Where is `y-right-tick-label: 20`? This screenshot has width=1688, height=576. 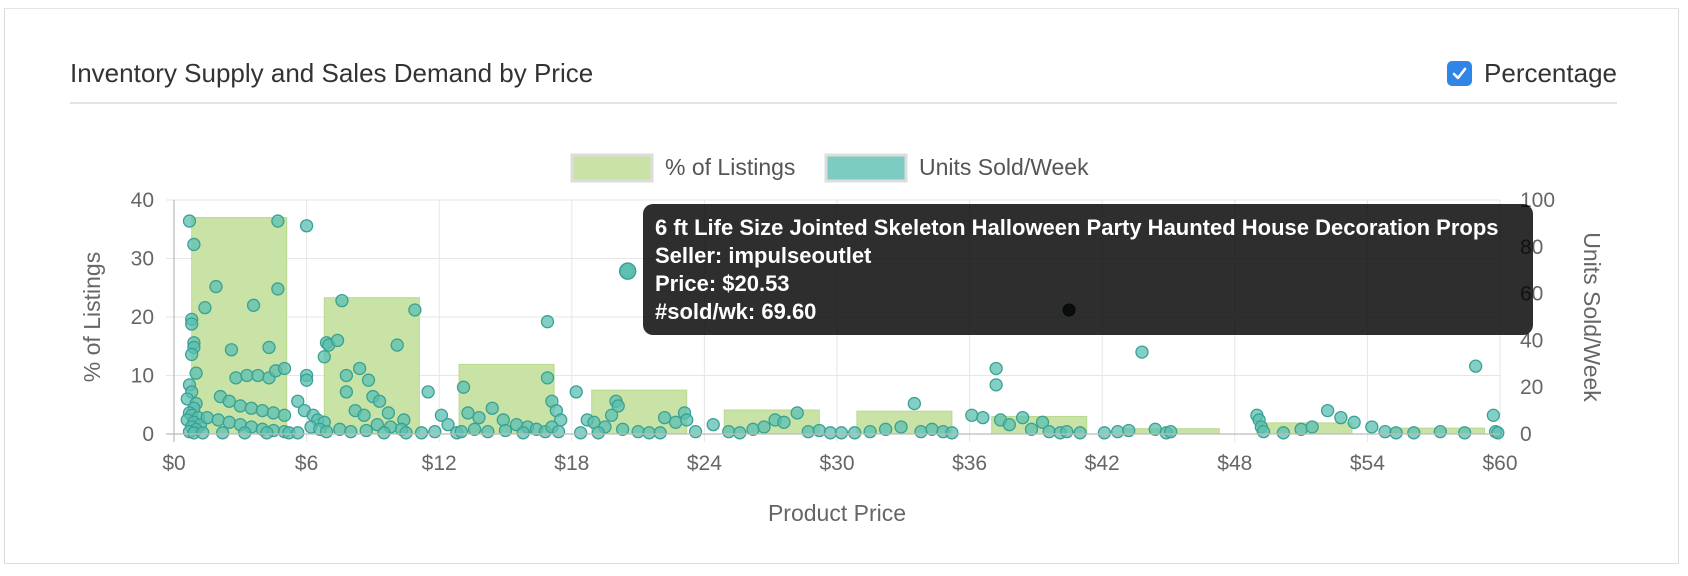
y-right-tick-label: 20 is located at coordinates (1531, 387).